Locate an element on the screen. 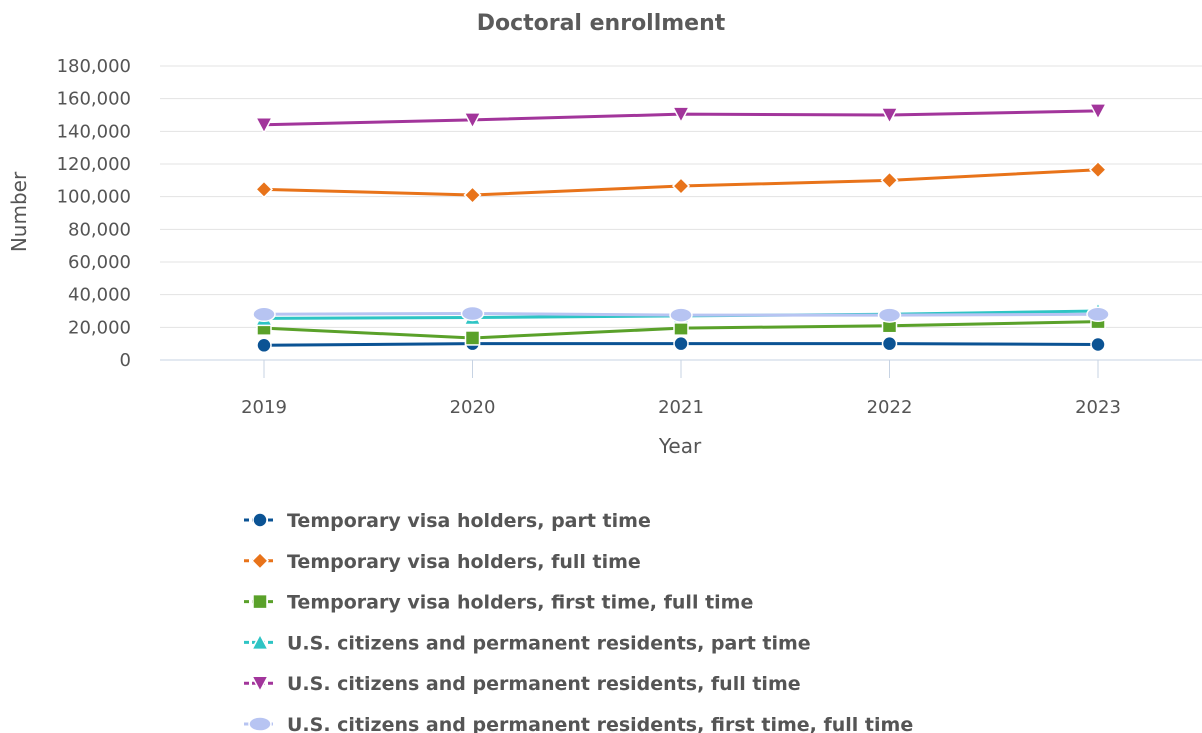 The height and width of the screenshot is (733, 1202). y-tick-label: 20,000 is located at coordinates (99, 327).